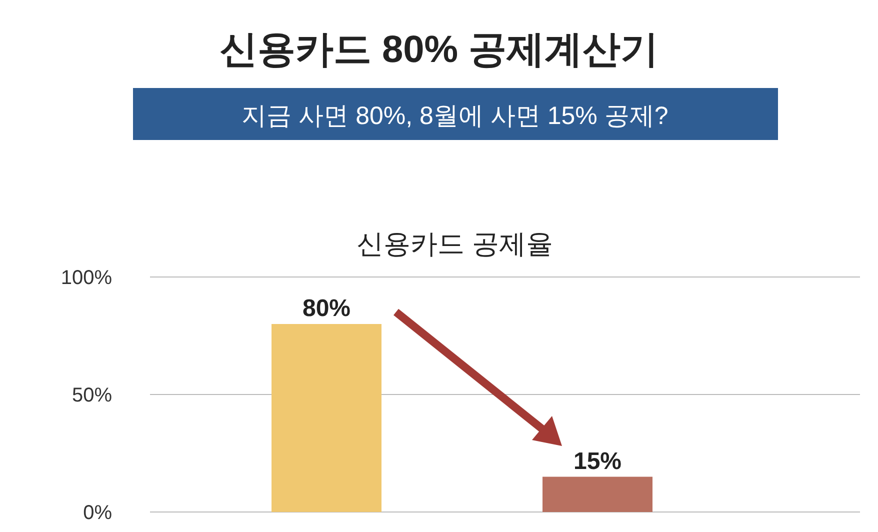  What do you see at coordinates (97, 513) in the screenshot?
I see `y-tick-label: 0%` at bounding box center [97, 513].